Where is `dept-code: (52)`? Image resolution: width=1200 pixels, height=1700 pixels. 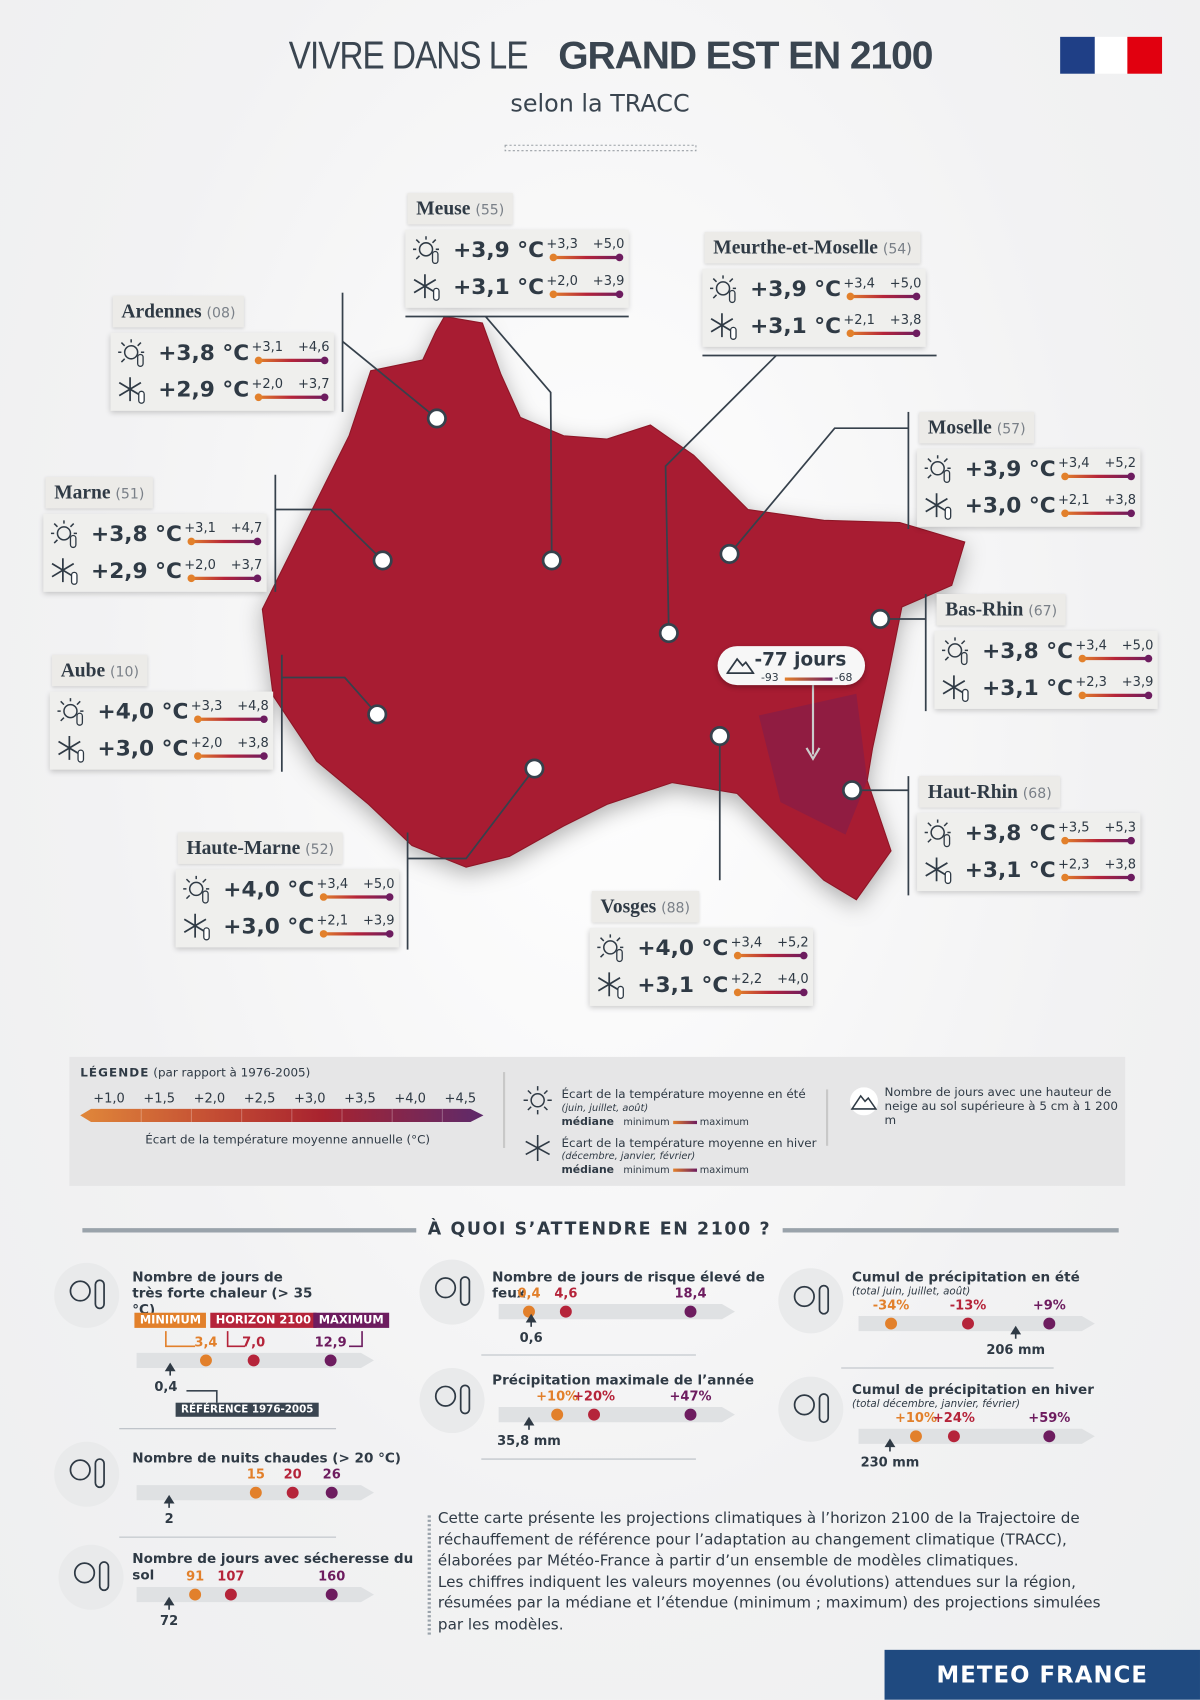 dept-code: (52) is located at coordinates (320, 850).